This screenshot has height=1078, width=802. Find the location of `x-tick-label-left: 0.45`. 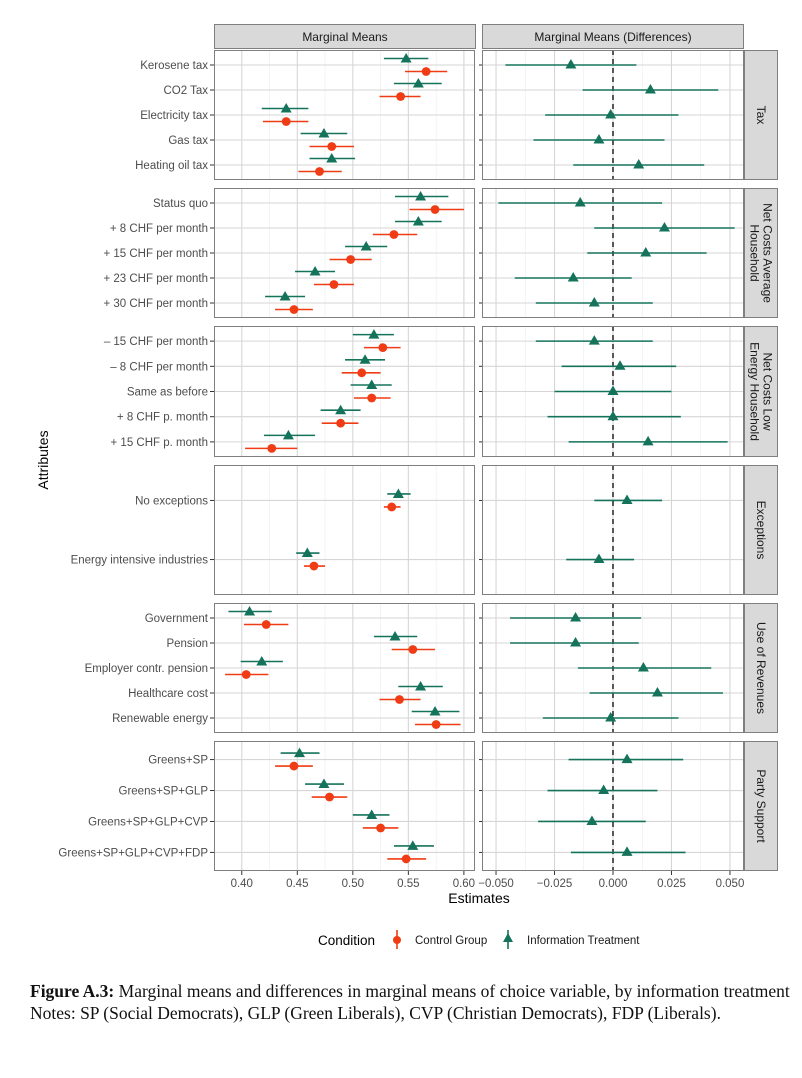

x-tick-label-left: 0.45 is located at coordinates (297, 884).